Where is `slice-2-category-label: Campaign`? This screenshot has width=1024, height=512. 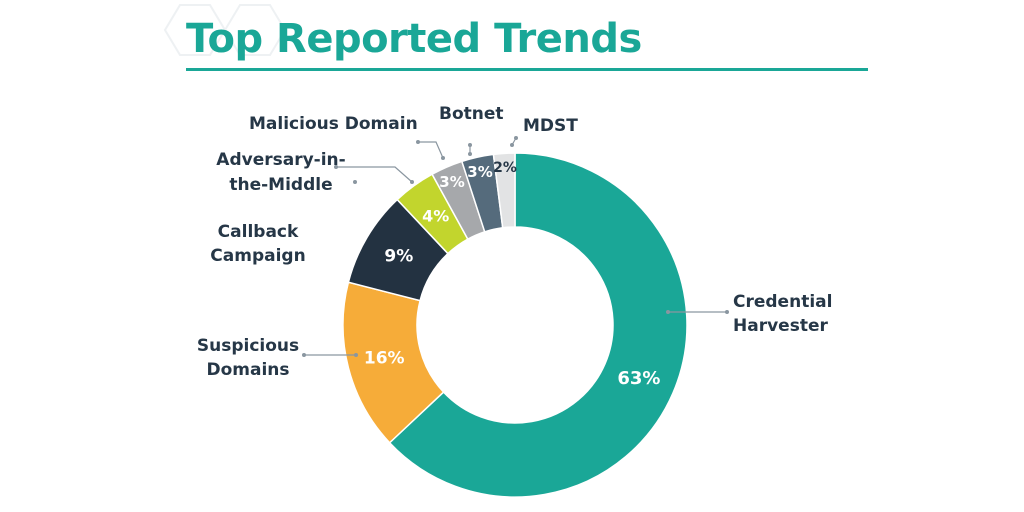
slice-2-category-label: Campaign is located at coordinates (257, 256).